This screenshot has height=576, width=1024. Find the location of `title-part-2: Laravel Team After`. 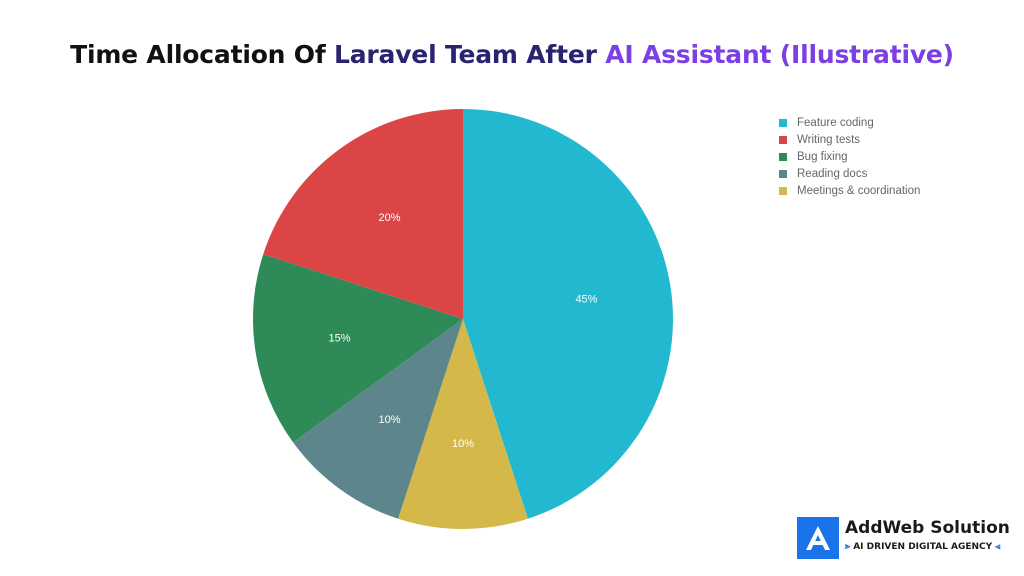

title-part-2: Laravel Team After is located at coordinates (470, 54).